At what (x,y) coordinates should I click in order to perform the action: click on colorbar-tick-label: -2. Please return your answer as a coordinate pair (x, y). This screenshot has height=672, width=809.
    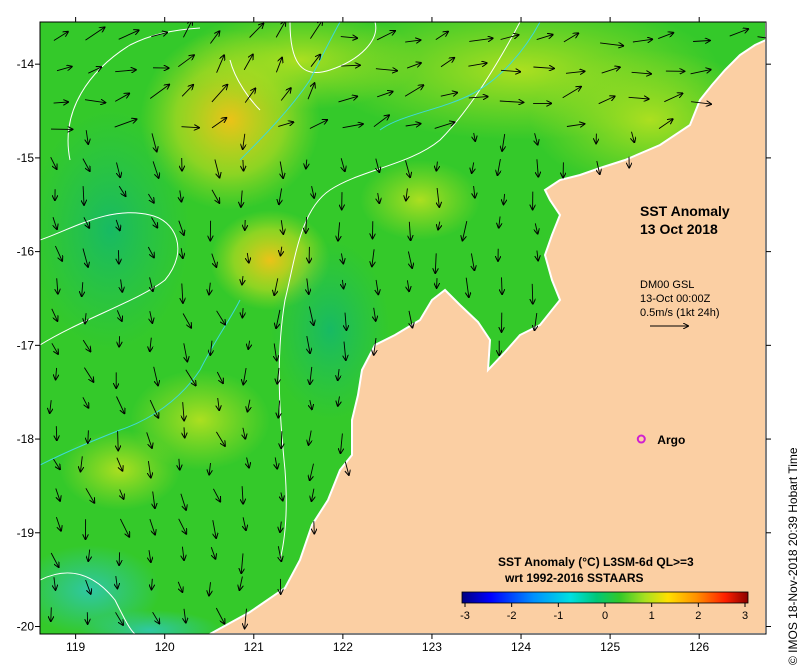
    Looking at the image, I should click on (512, 616).